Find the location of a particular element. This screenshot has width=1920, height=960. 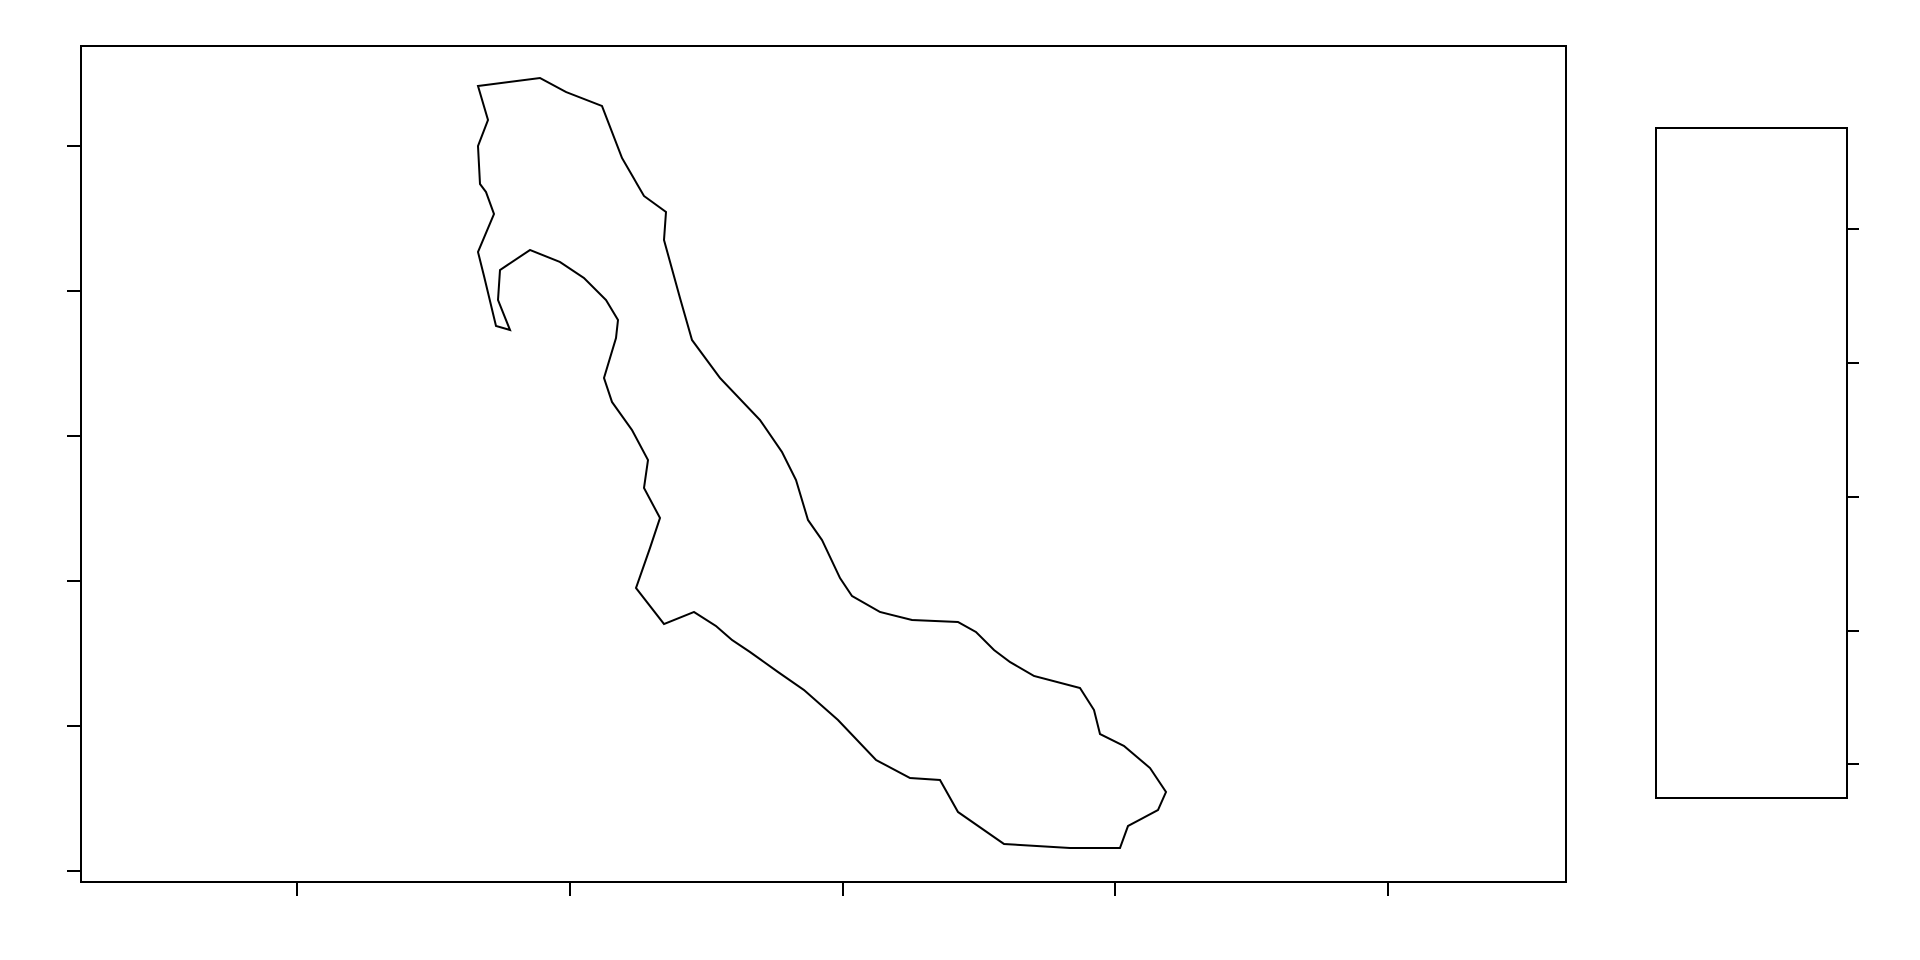

legend-ticks is located at coordinates (1853, 496).